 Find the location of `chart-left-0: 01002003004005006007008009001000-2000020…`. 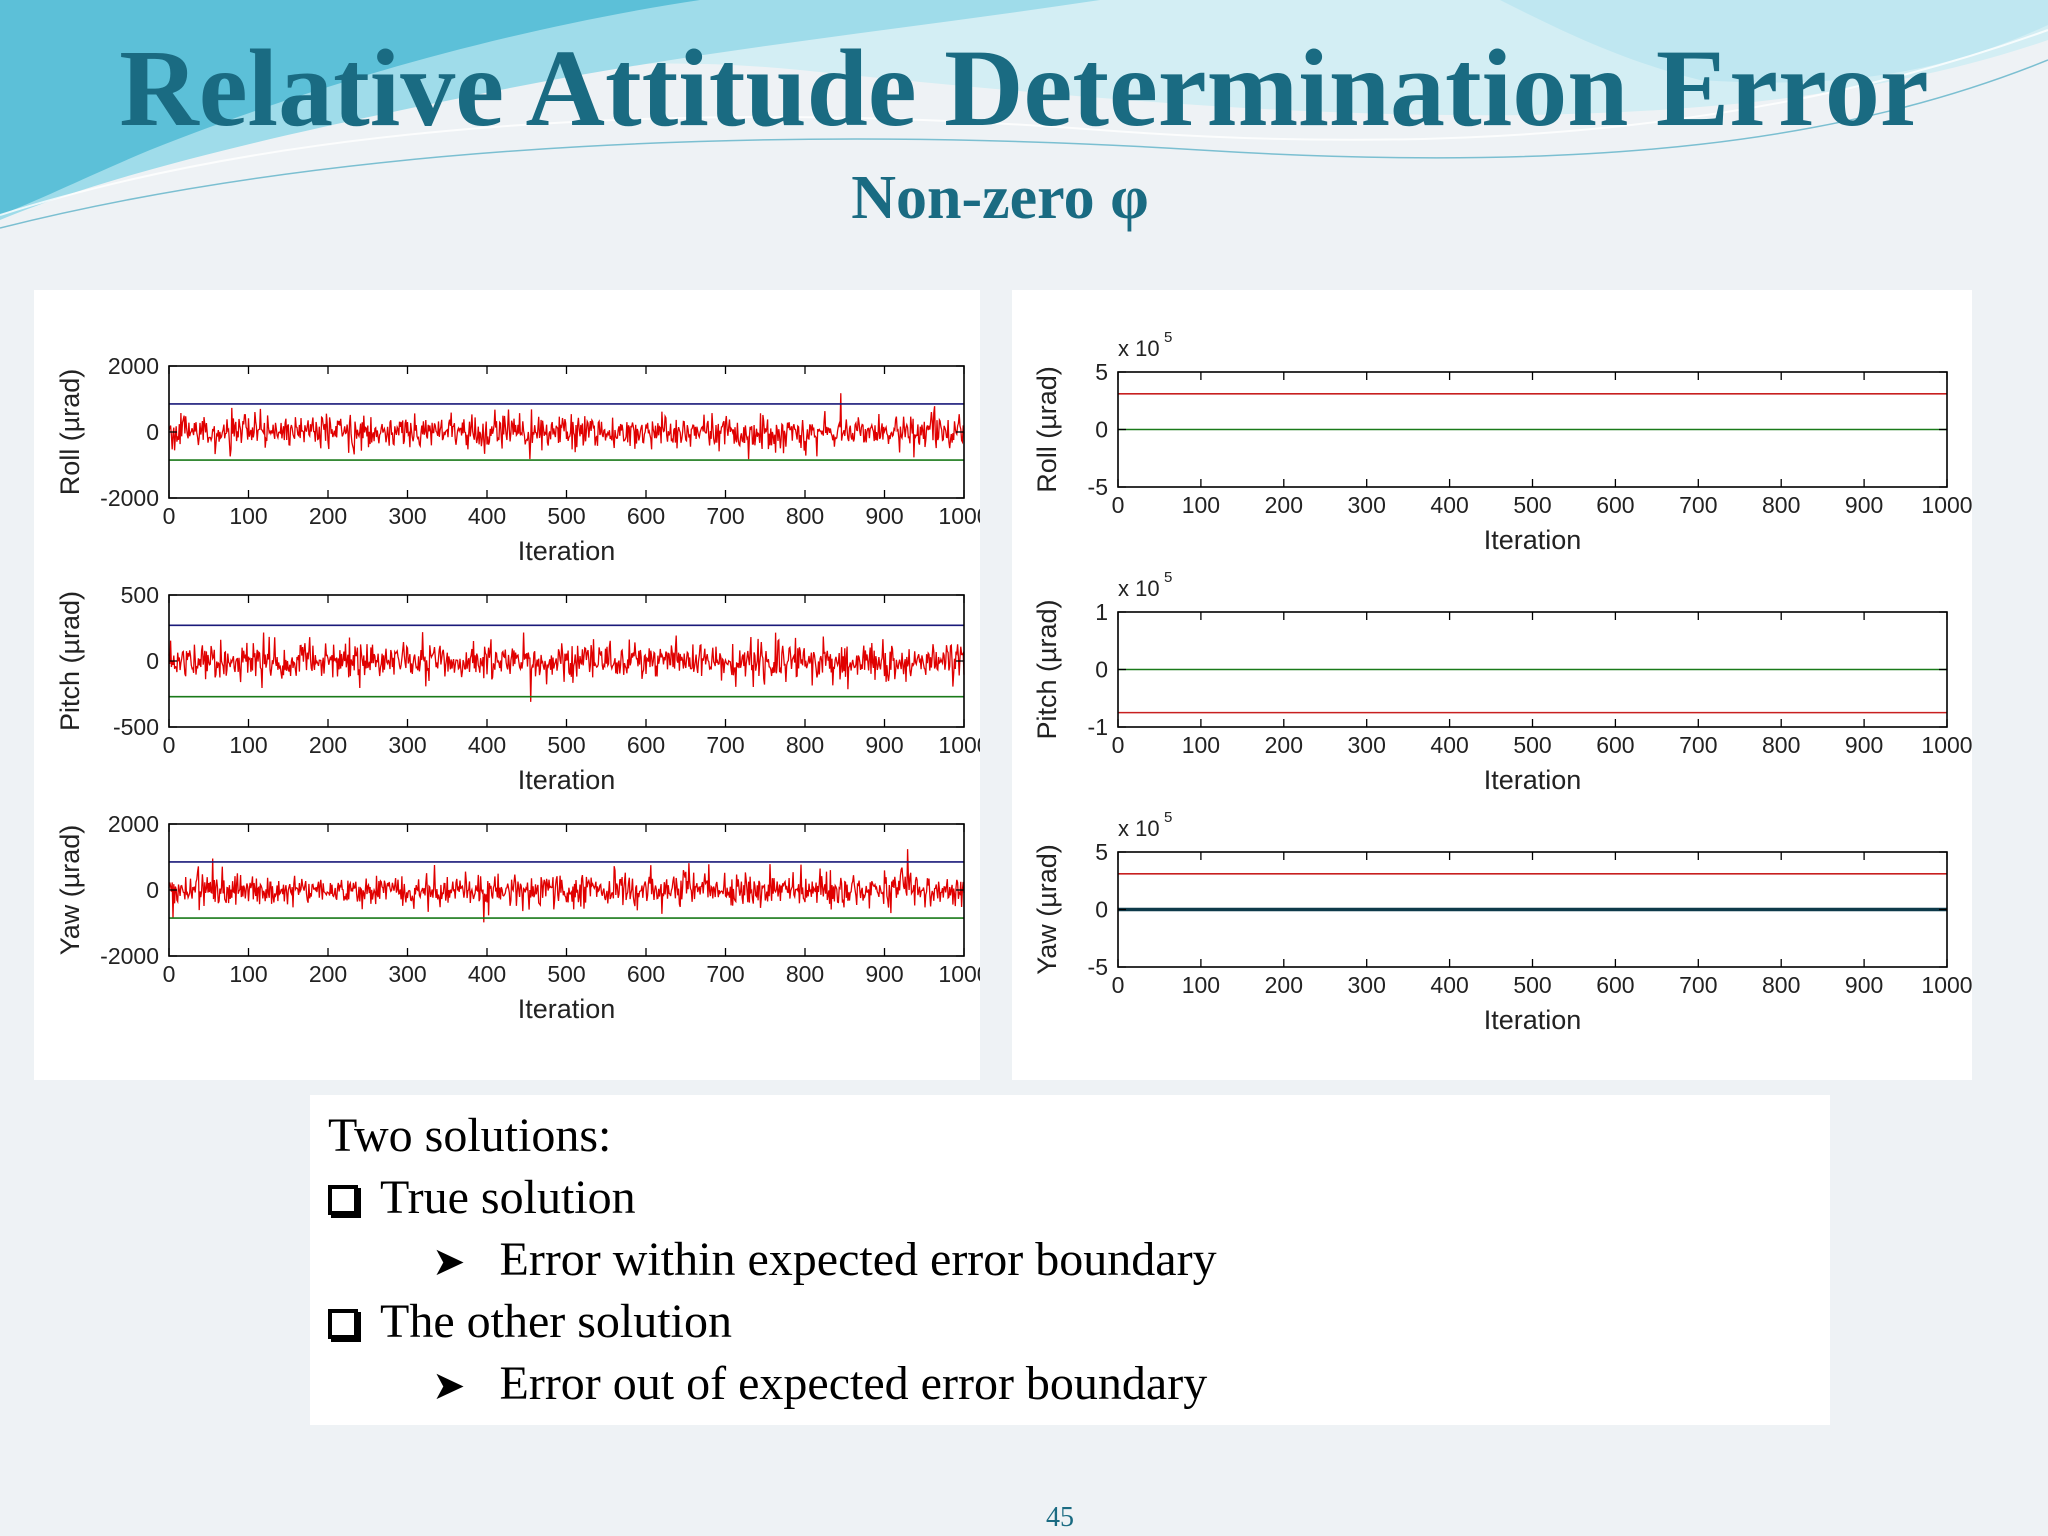

chart-left-0: 01002003004005006007008009001000-2000020… is located at coordinates (517, 459).